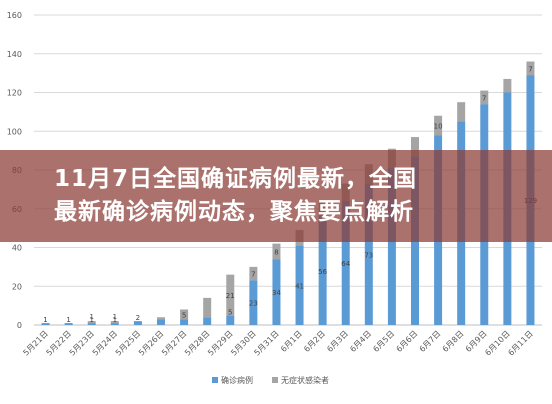  Describe the element at coordinates (305, 380) in the screenshot. I see `legend-label-asymptomatic: 无症状感染者` at that location.